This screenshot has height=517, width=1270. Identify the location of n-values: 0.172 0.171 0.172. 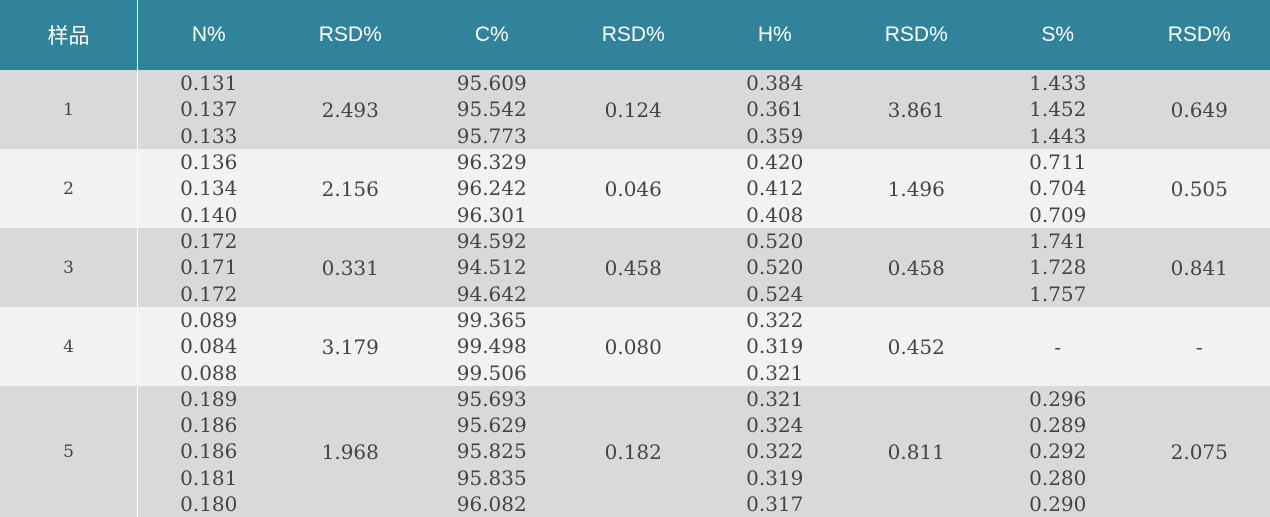
(209, 267).